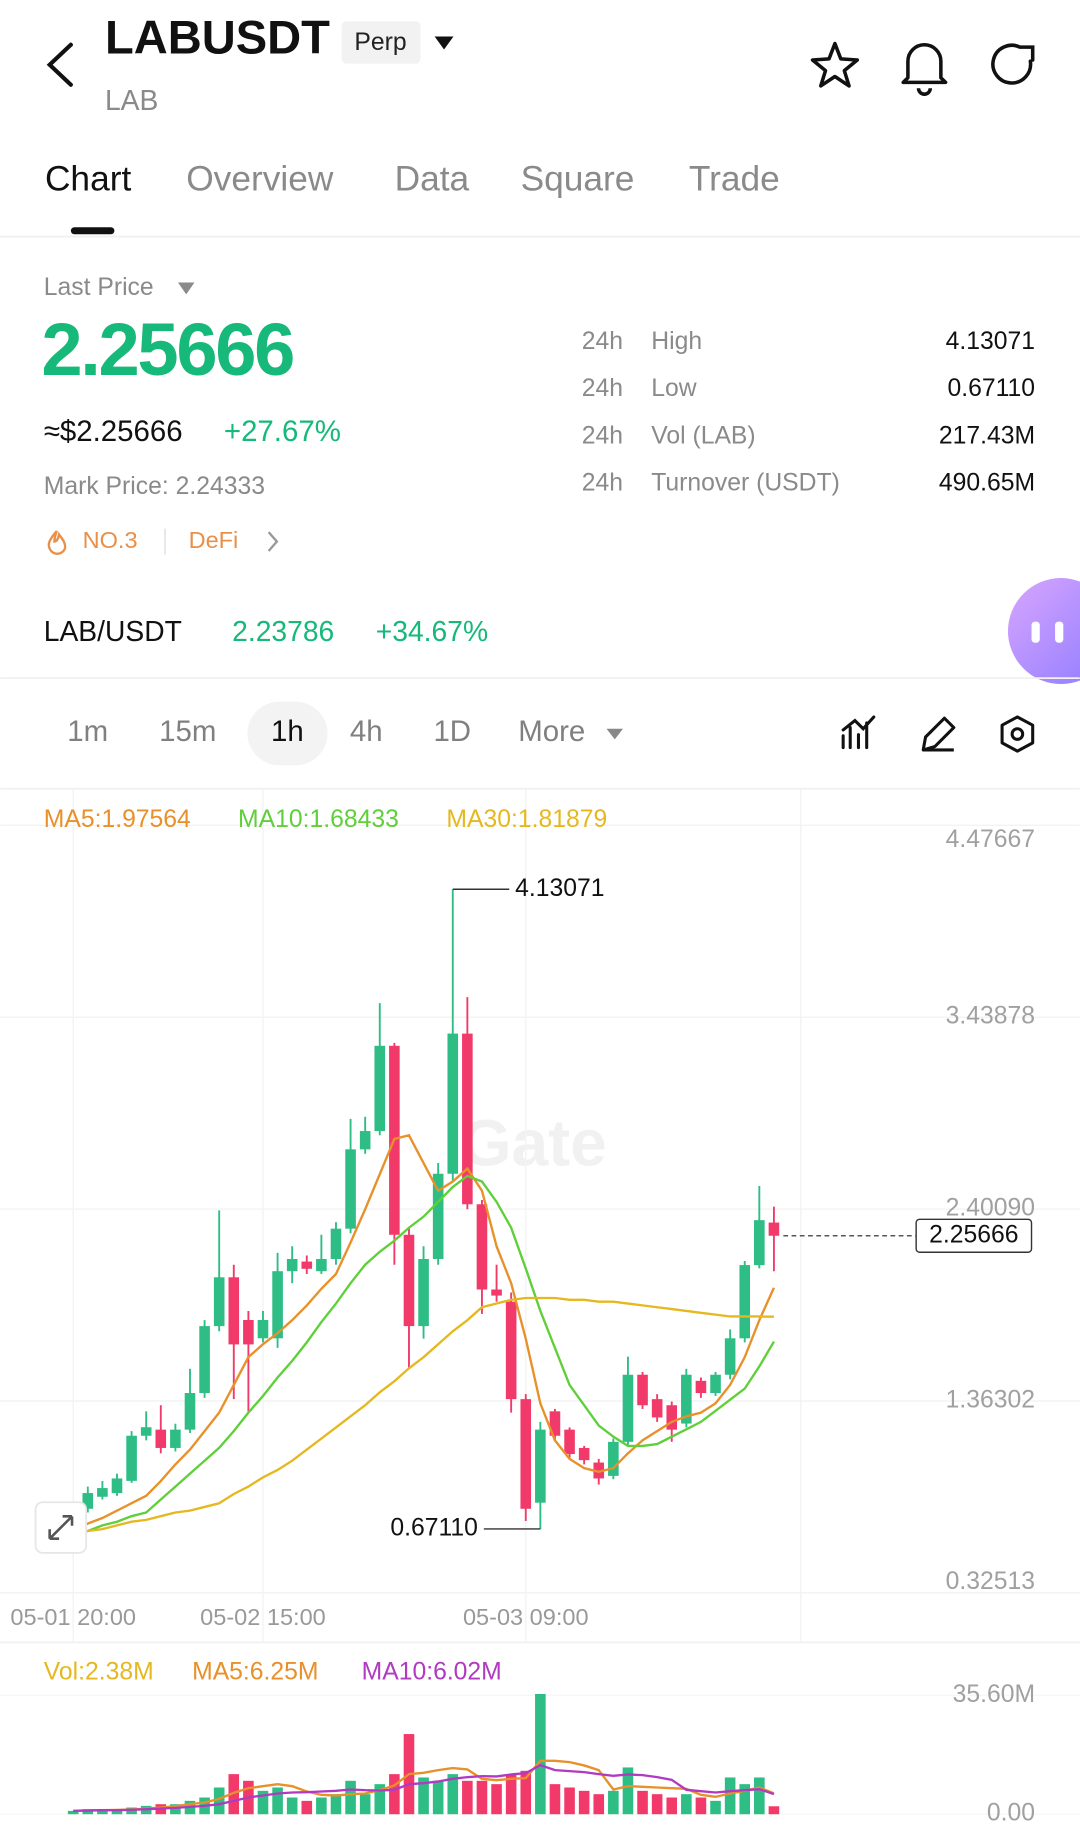  Describe the element at coordinates (990, 1016) in the screenshot. I see `y-tick-label: 3.43878` at that location.